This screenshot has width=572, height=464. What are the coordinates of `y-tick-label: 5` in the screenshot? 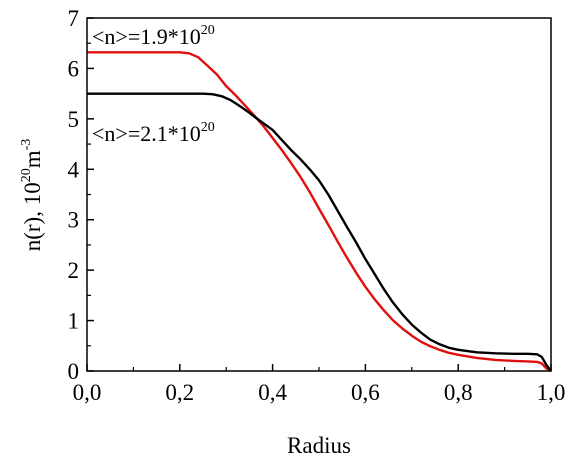 It's located at (74, 119).